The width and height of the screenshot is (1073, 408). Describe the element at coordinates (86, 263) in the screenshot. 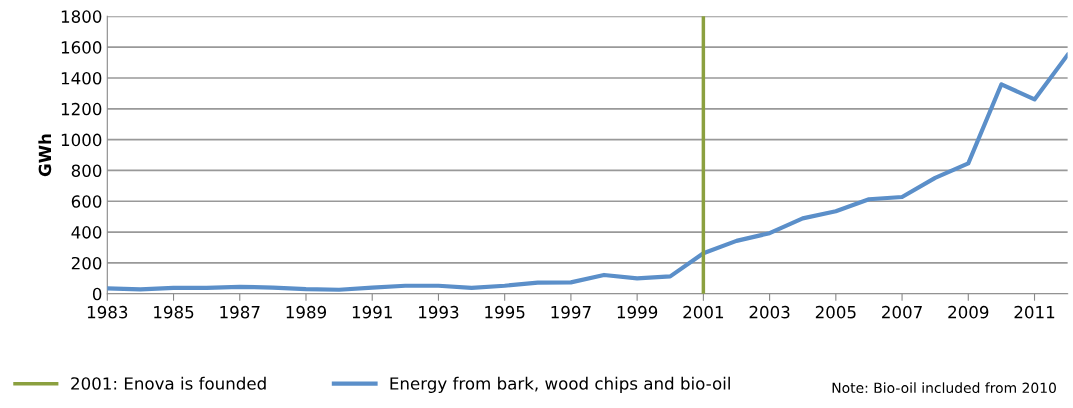

I see `y-tick-label: 200` at that location.